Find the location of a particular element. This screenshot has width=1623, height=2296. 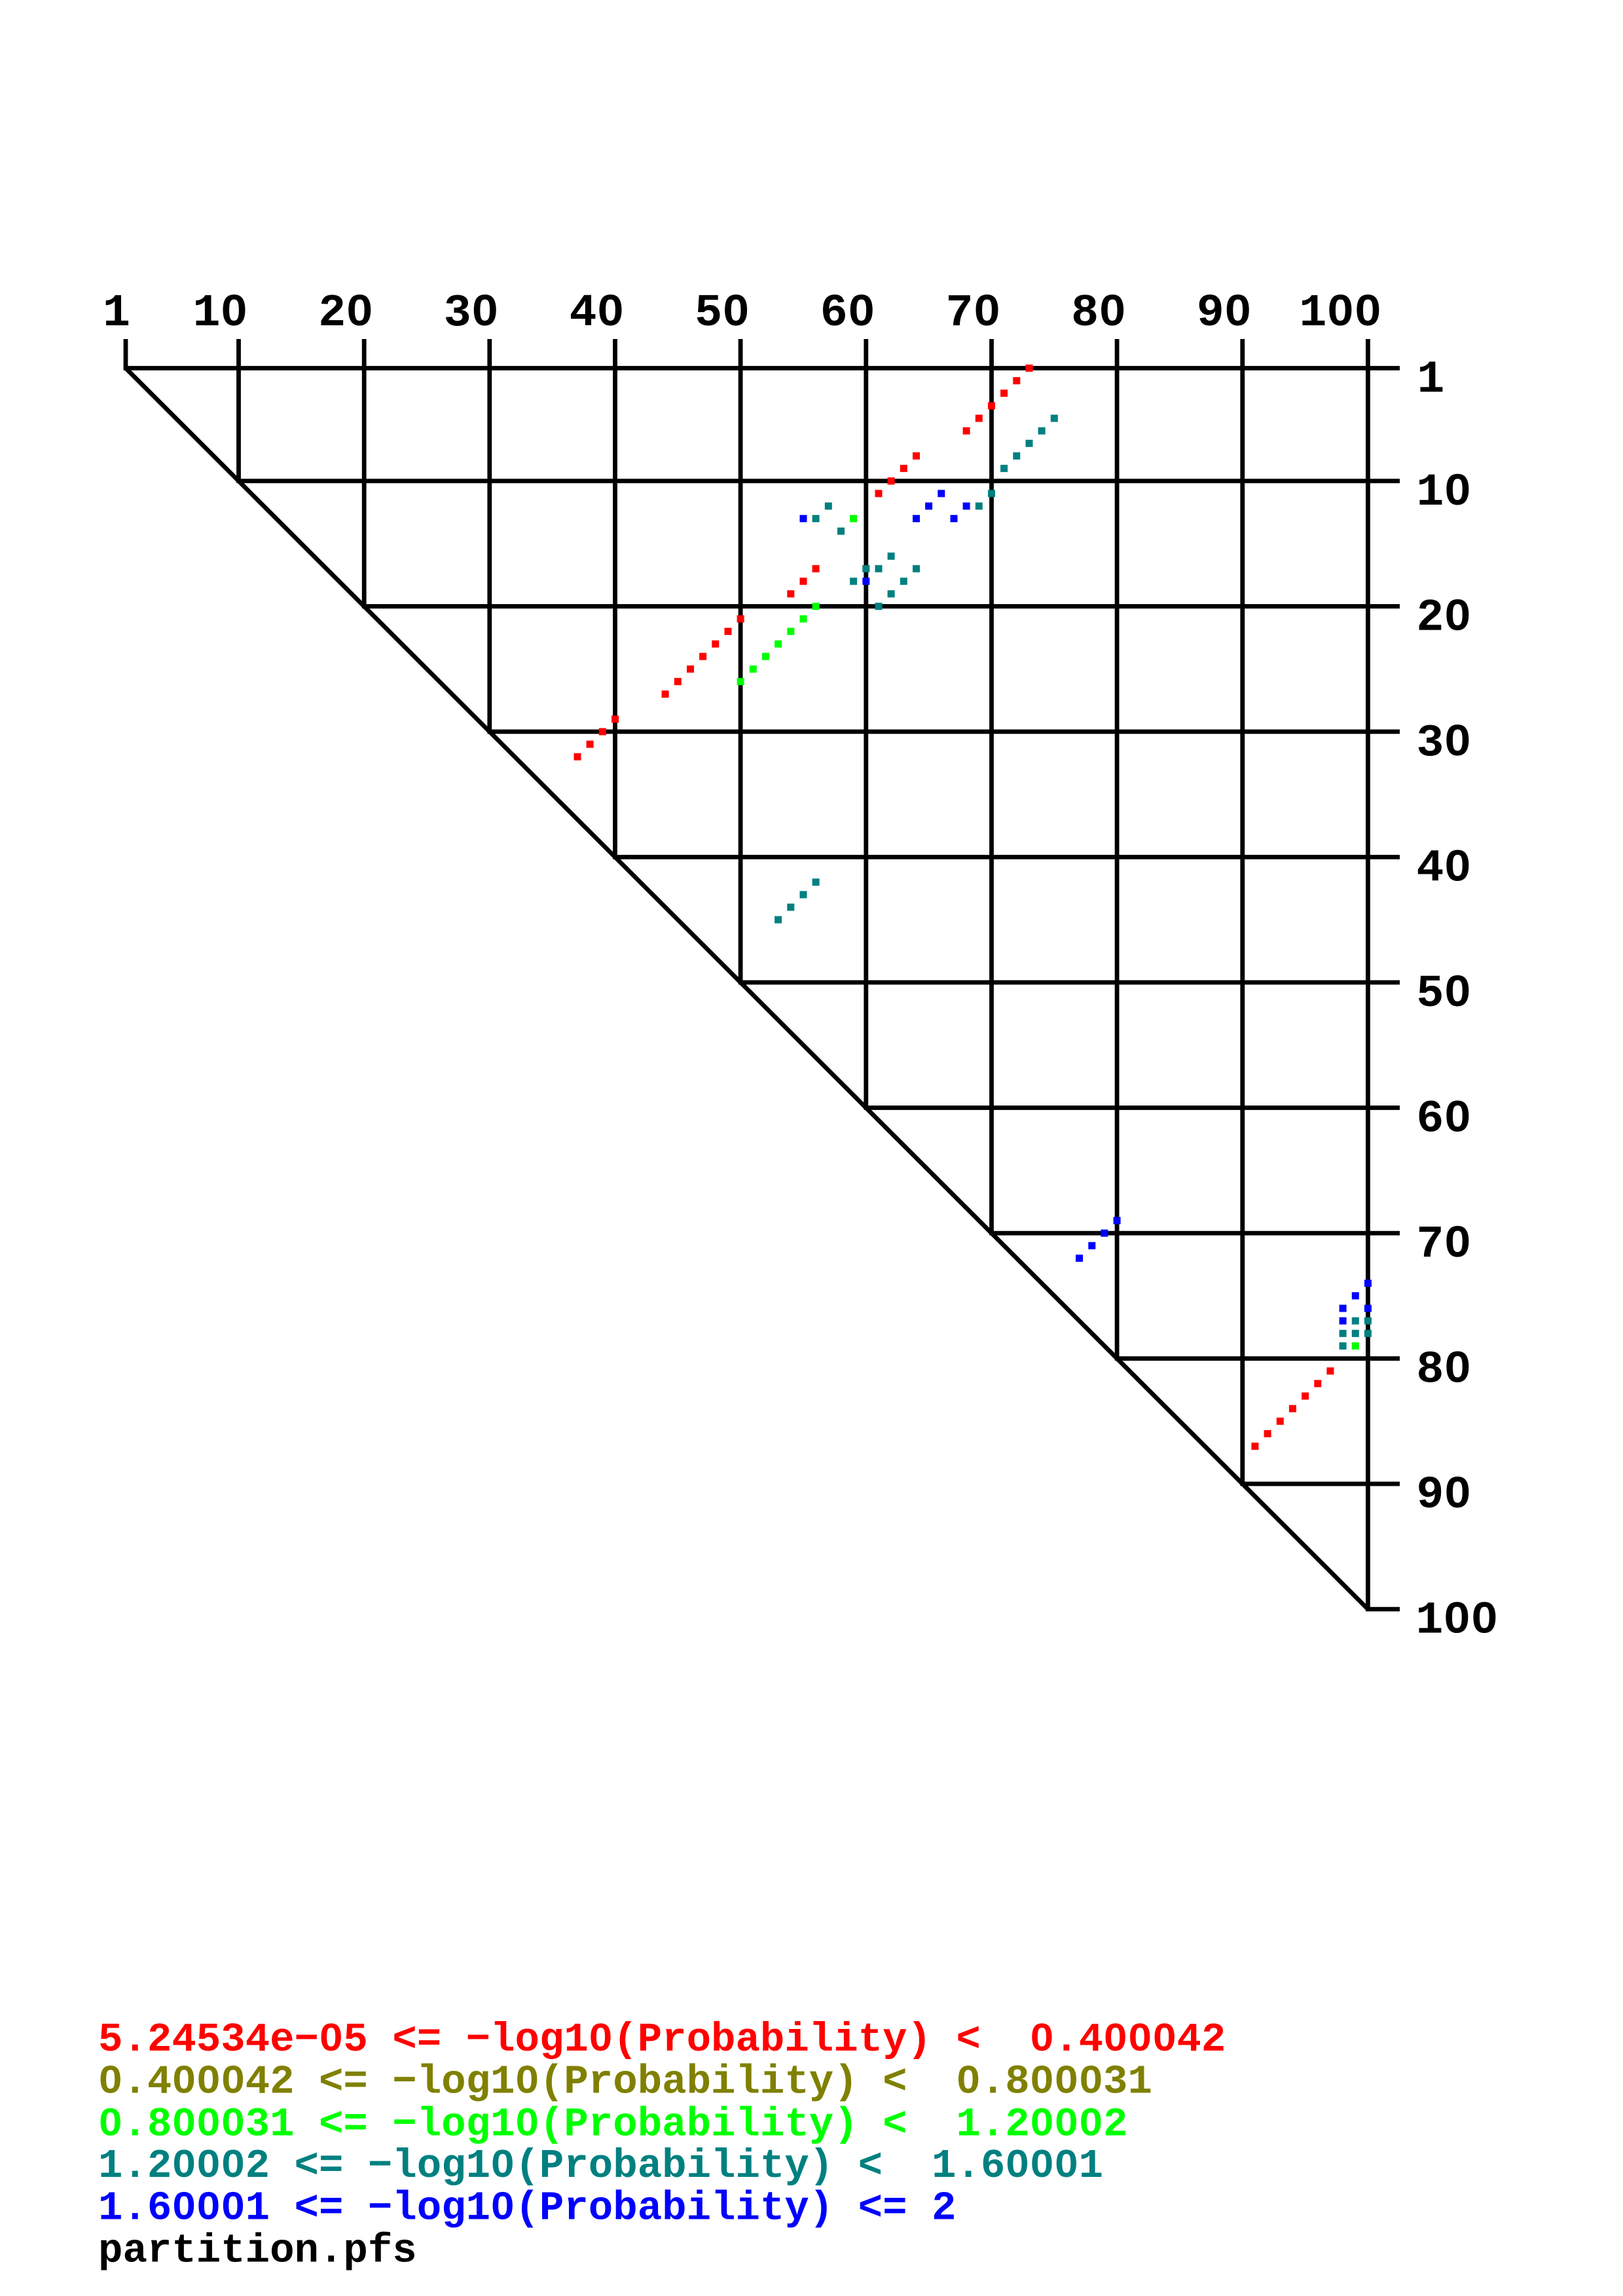

svg-text: partition.pfs is located at coordinates (257, 2250).